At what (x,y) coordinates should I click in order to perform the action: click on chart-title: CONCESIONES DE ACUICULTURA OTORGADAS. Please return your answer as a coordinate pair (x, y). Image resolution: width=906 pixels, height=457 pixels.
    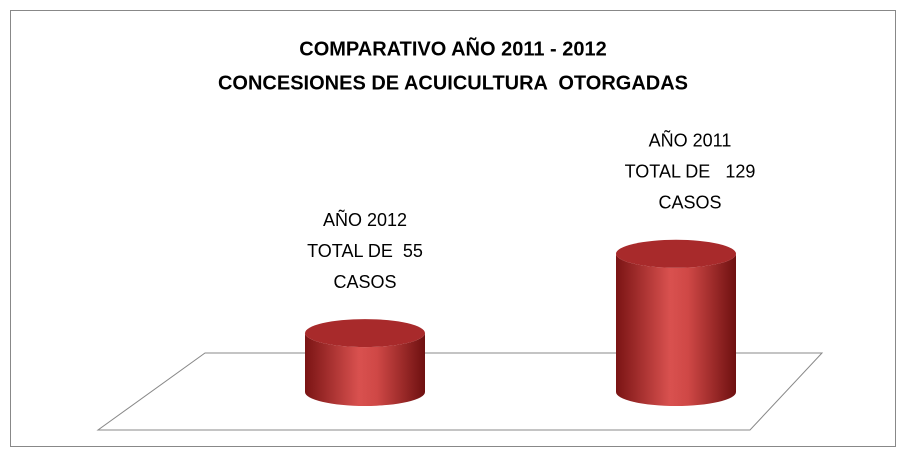
    Looking at the image, I should click on (453, 83).